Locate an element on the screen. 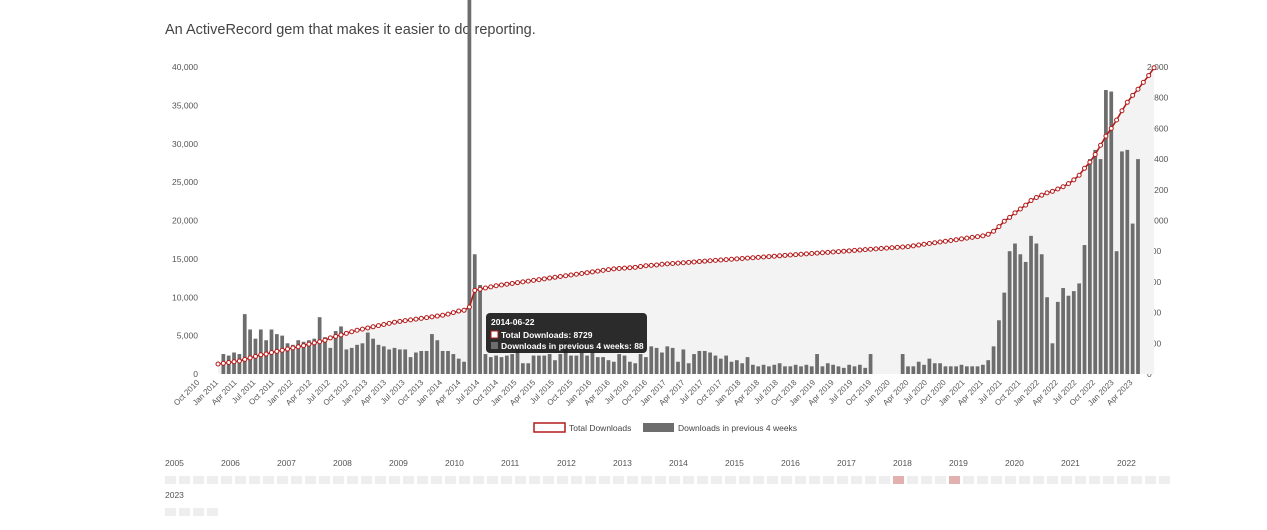 Image resolution: width=1267 pixels, height=530 pixels. timeline-year-label: 2017 is located at coordinates (846, 463).